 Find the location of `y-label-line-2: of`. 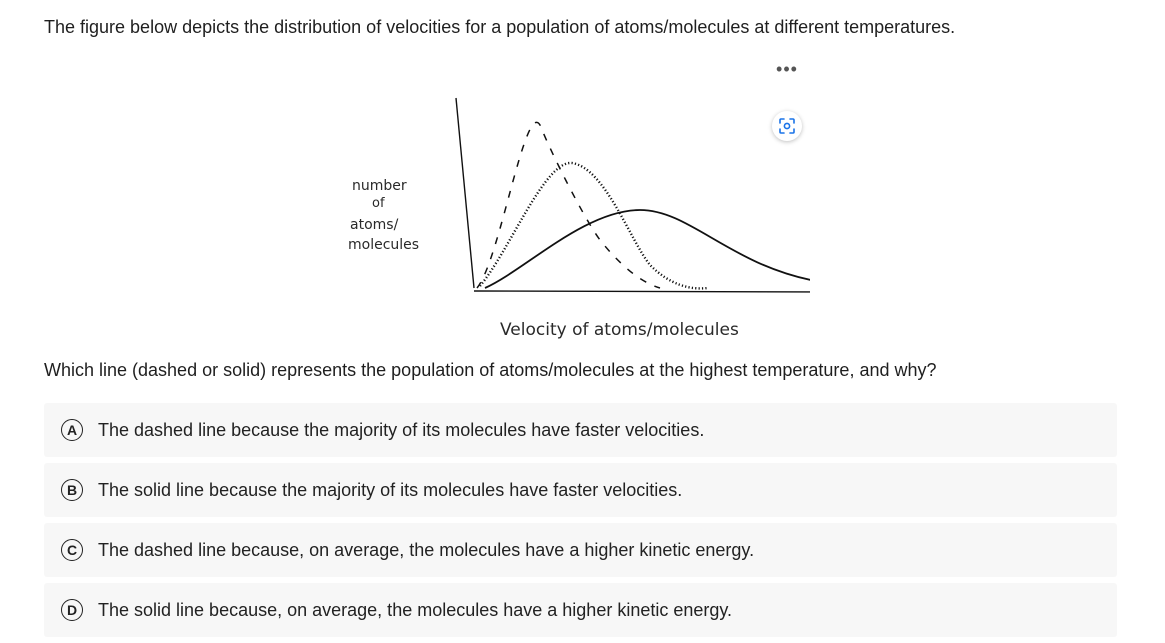

y-label-line-2: of is located at coordinates (378, 203).